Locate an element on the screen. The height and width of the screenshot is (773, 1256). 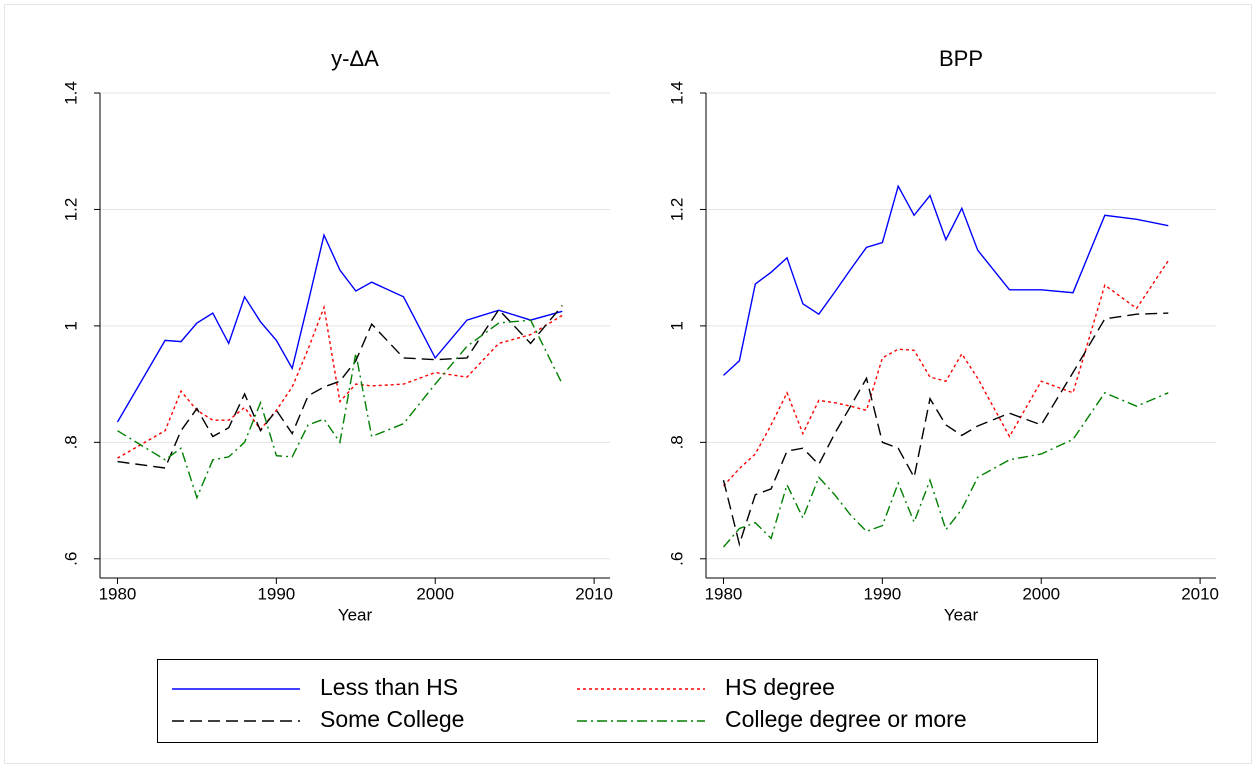
legend-label: College degree or more is located at coordinates (846, 719).